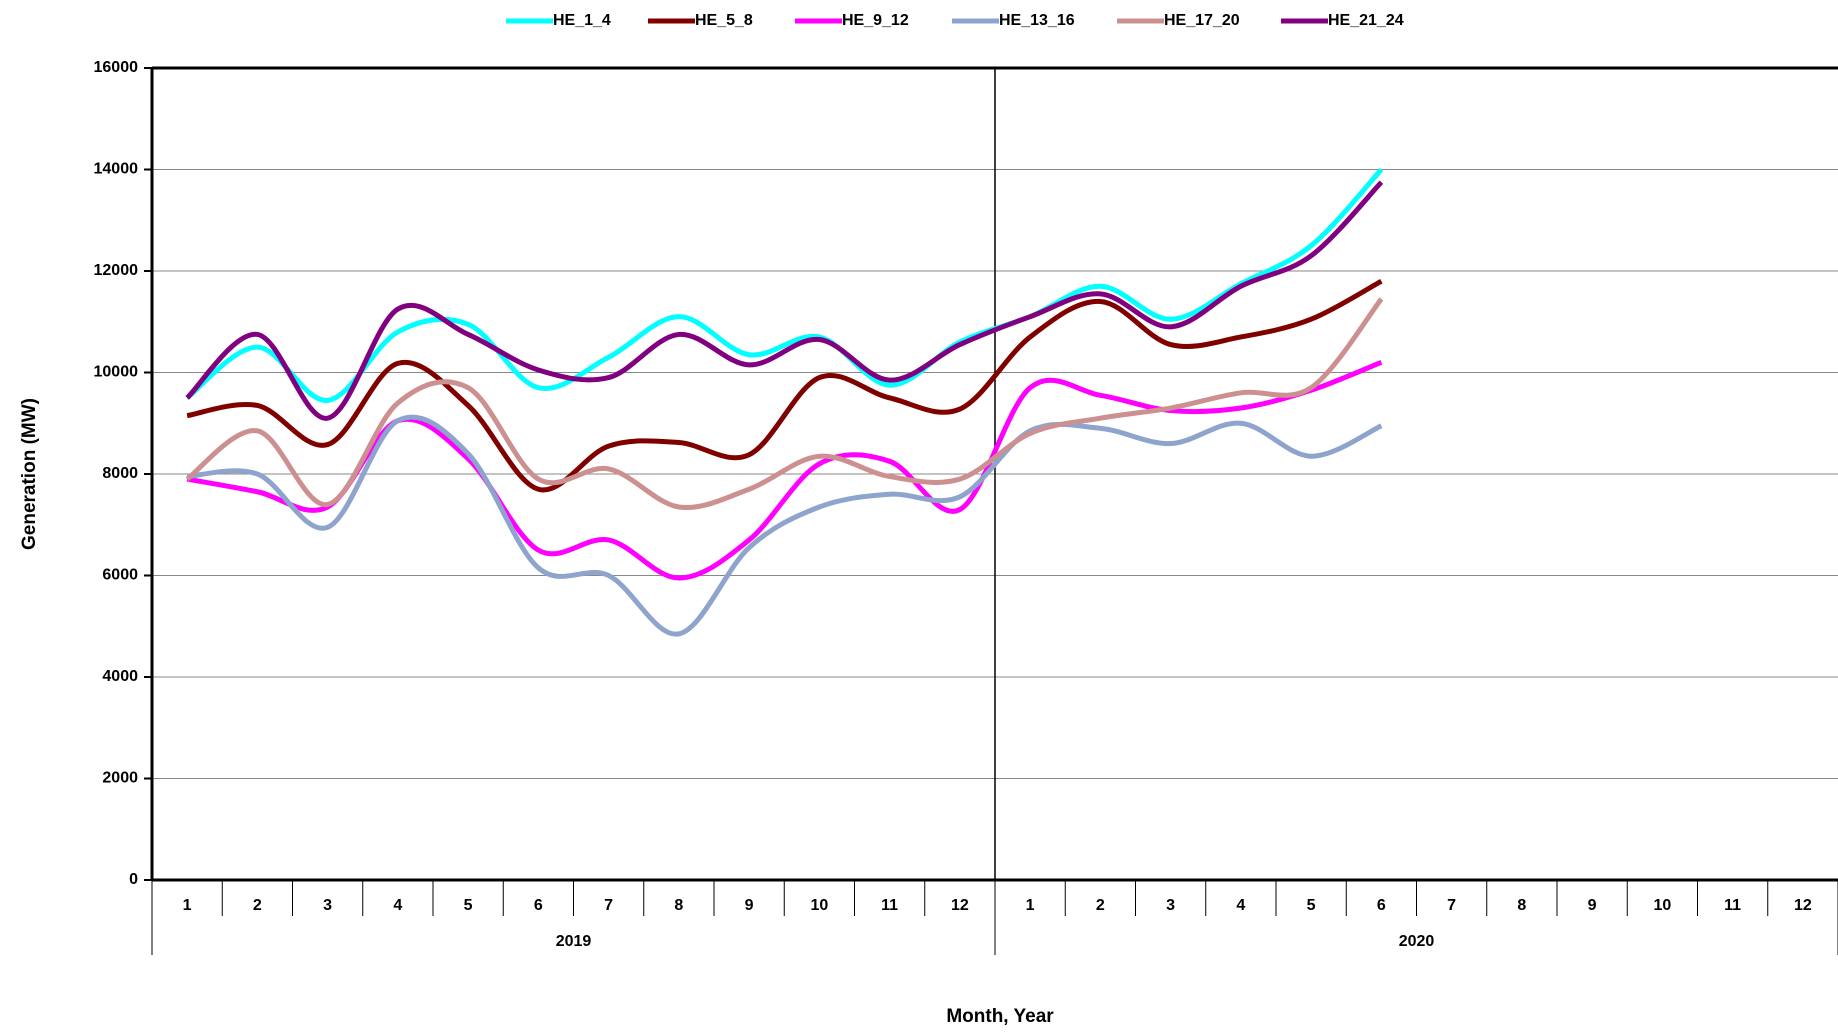  I want to click on x-group-label: 2020, so click(1417, 941).